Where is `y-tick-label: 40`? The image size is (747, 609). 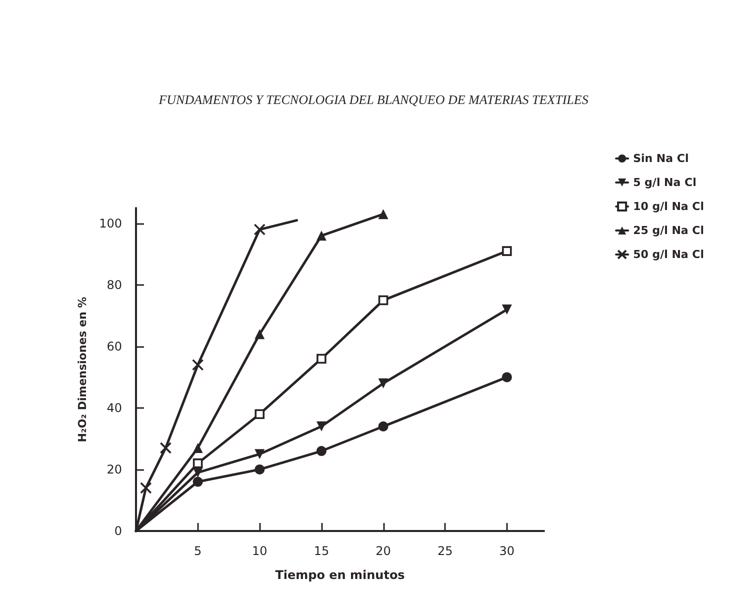
y-tick-label: 40 is located at coordinates (114, 407).